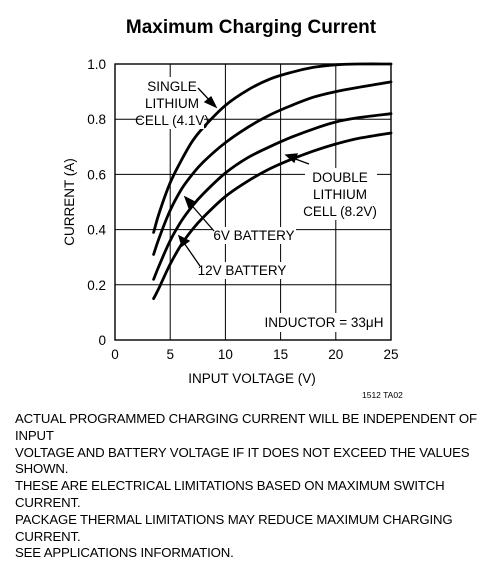 The height and width of the screenshot is (562, 484). Describe the element at coordinates (340, 211) in the screenshot. I see `double-cell-label-line3: CELL (8.2V)` at that location.